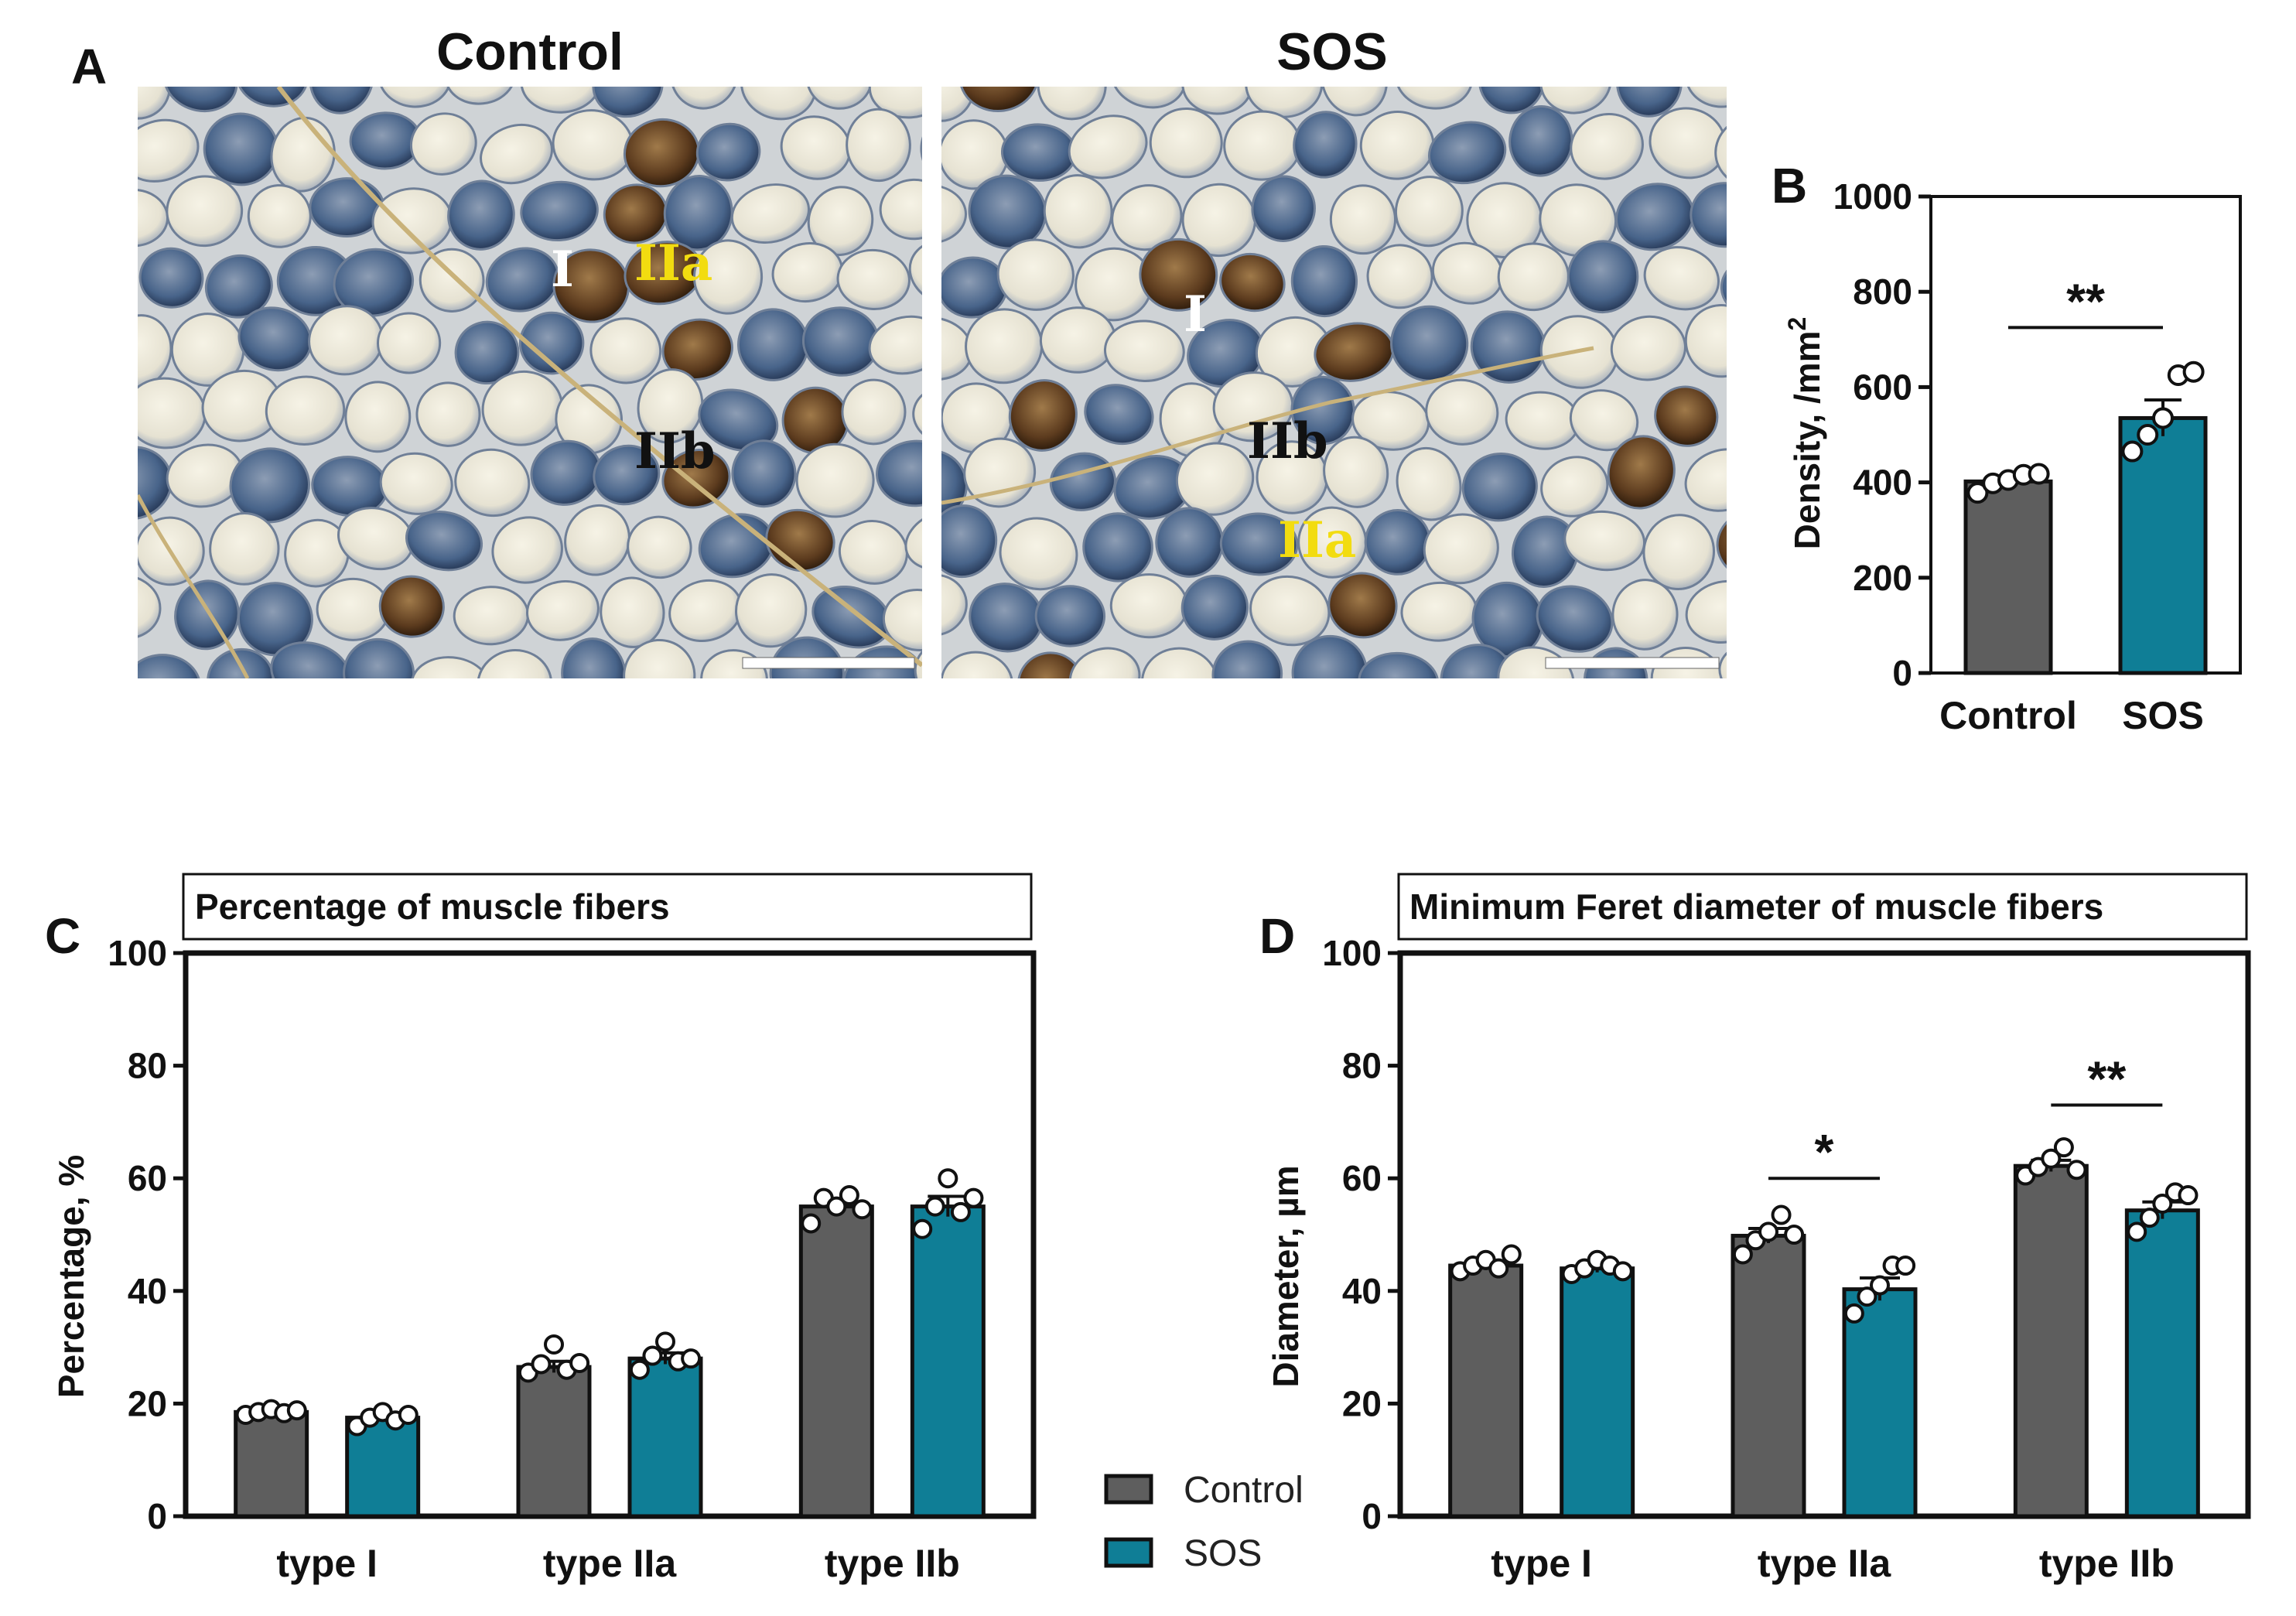  I want to click on panel-d-bar-type-iib-sos, so click(2162, 1363).